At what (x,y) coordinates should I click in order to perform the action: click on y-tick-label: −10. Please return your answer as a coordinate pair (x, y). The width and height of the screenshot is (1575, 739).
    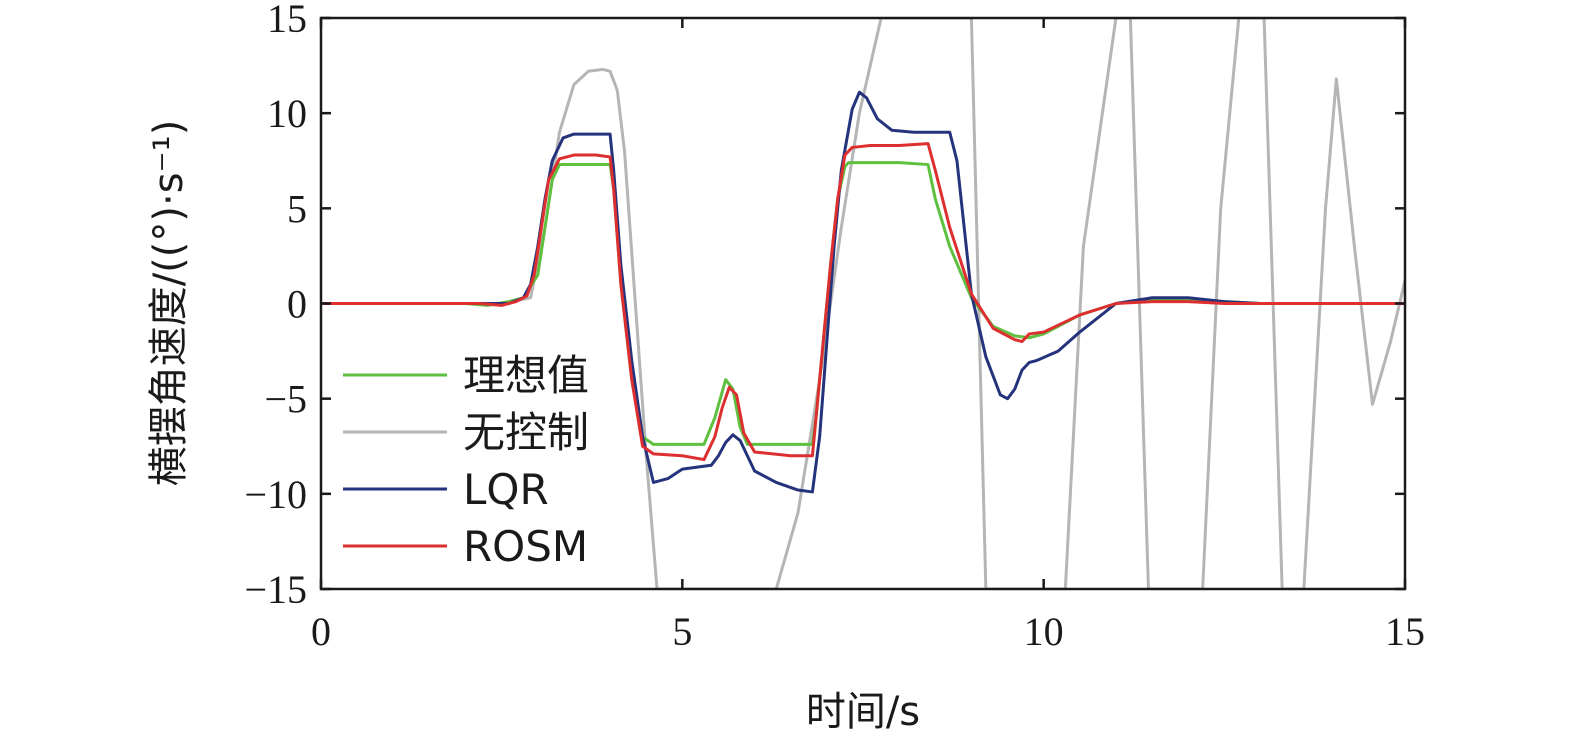
    Looking at the image, I should click on (275, 494).